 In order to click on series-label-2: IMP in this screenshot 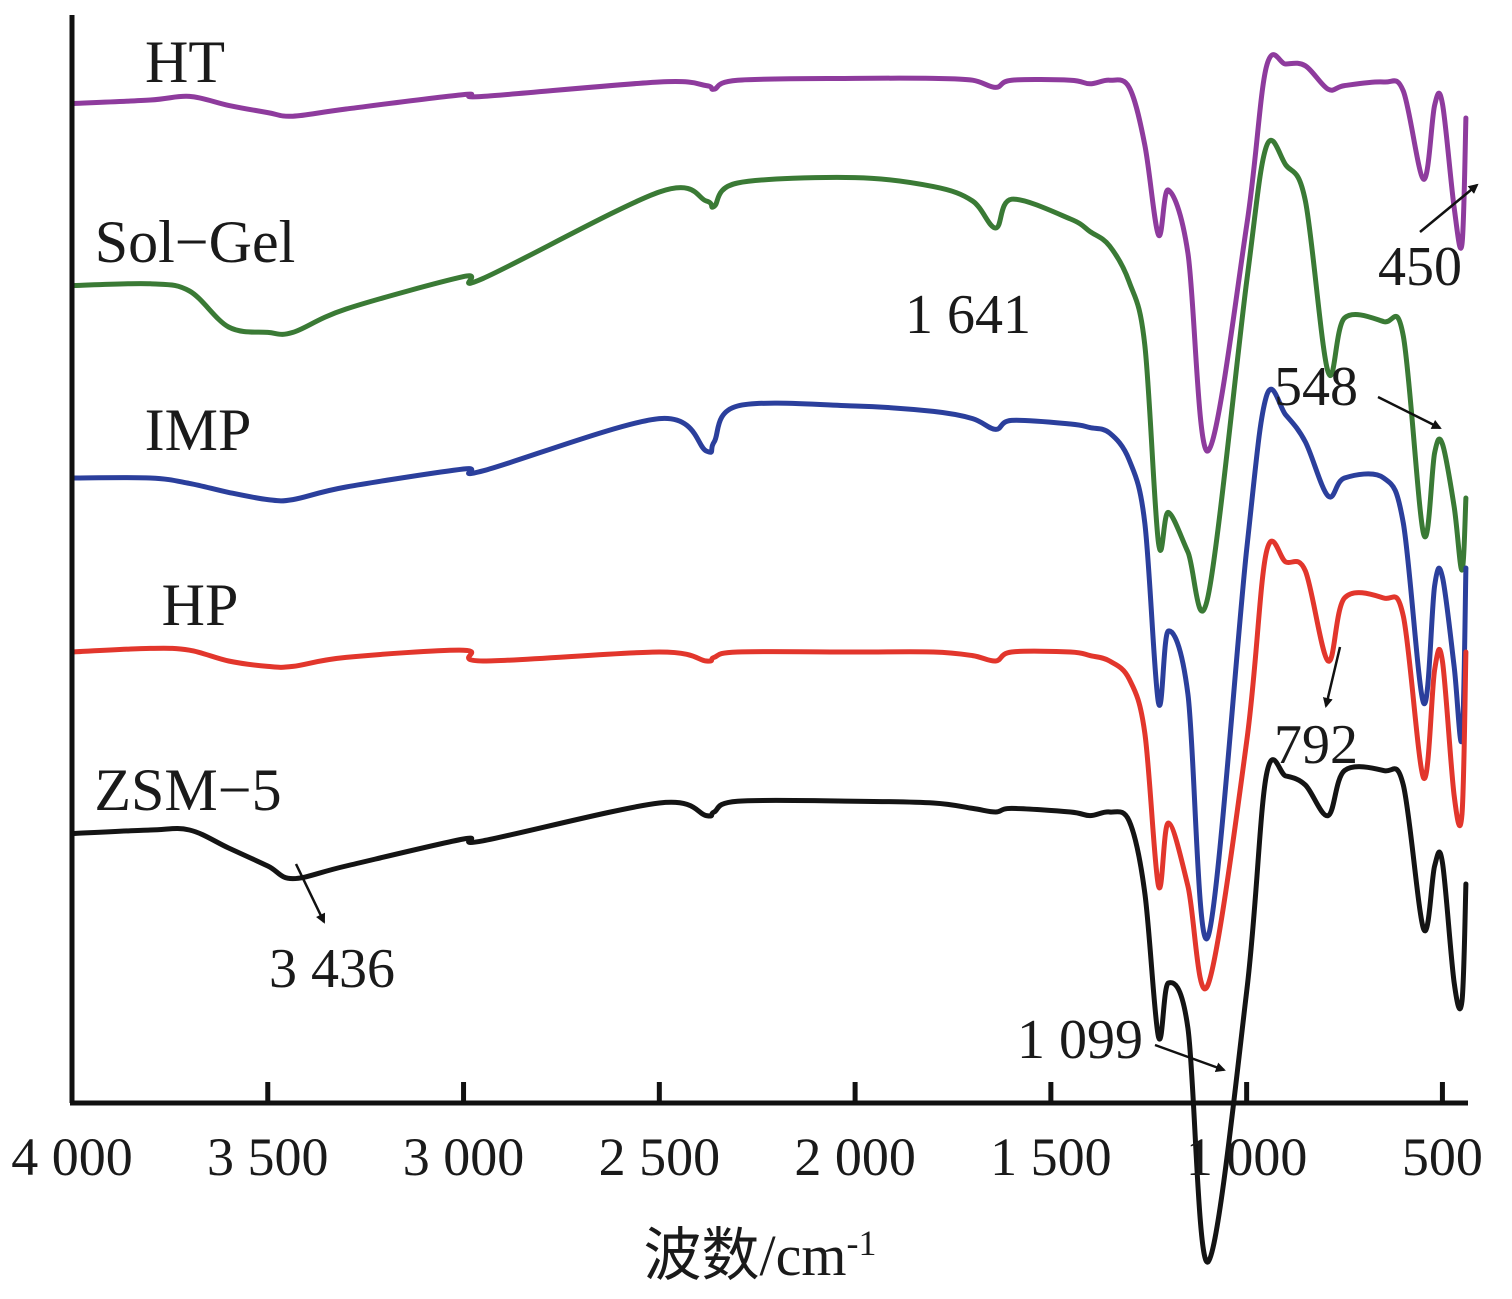, I will do `click(198, 430)`.